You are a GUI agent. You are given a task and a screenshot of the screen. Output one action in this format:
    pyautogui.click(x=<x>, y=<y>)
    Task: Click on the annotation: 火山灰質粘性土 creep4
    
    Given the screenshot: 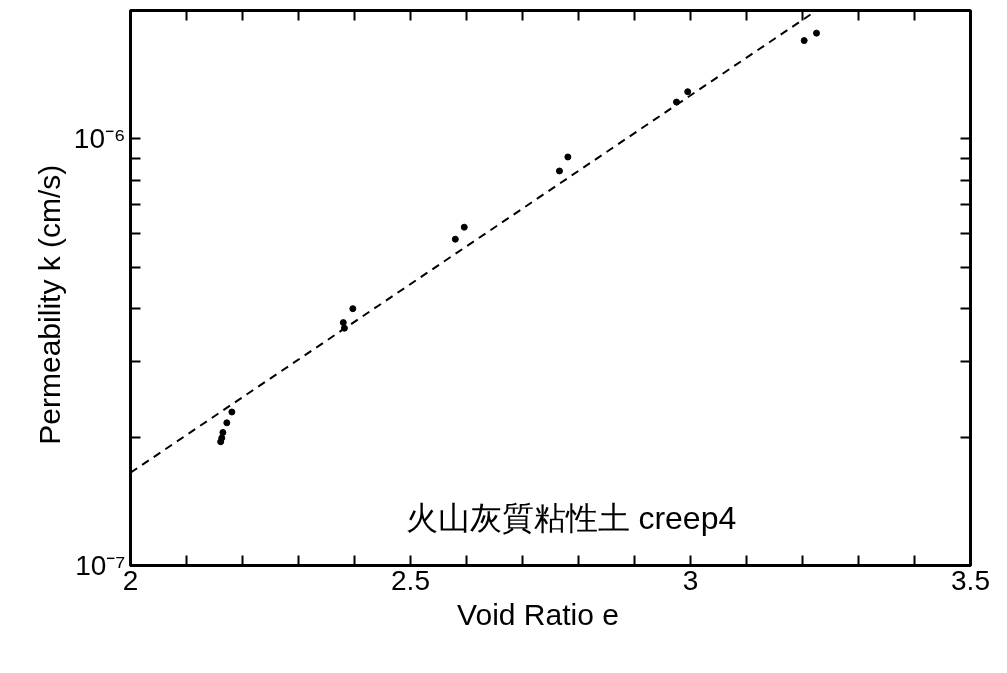 What is the action you would take?
    pyautogui.click(x=571, y=517)
    